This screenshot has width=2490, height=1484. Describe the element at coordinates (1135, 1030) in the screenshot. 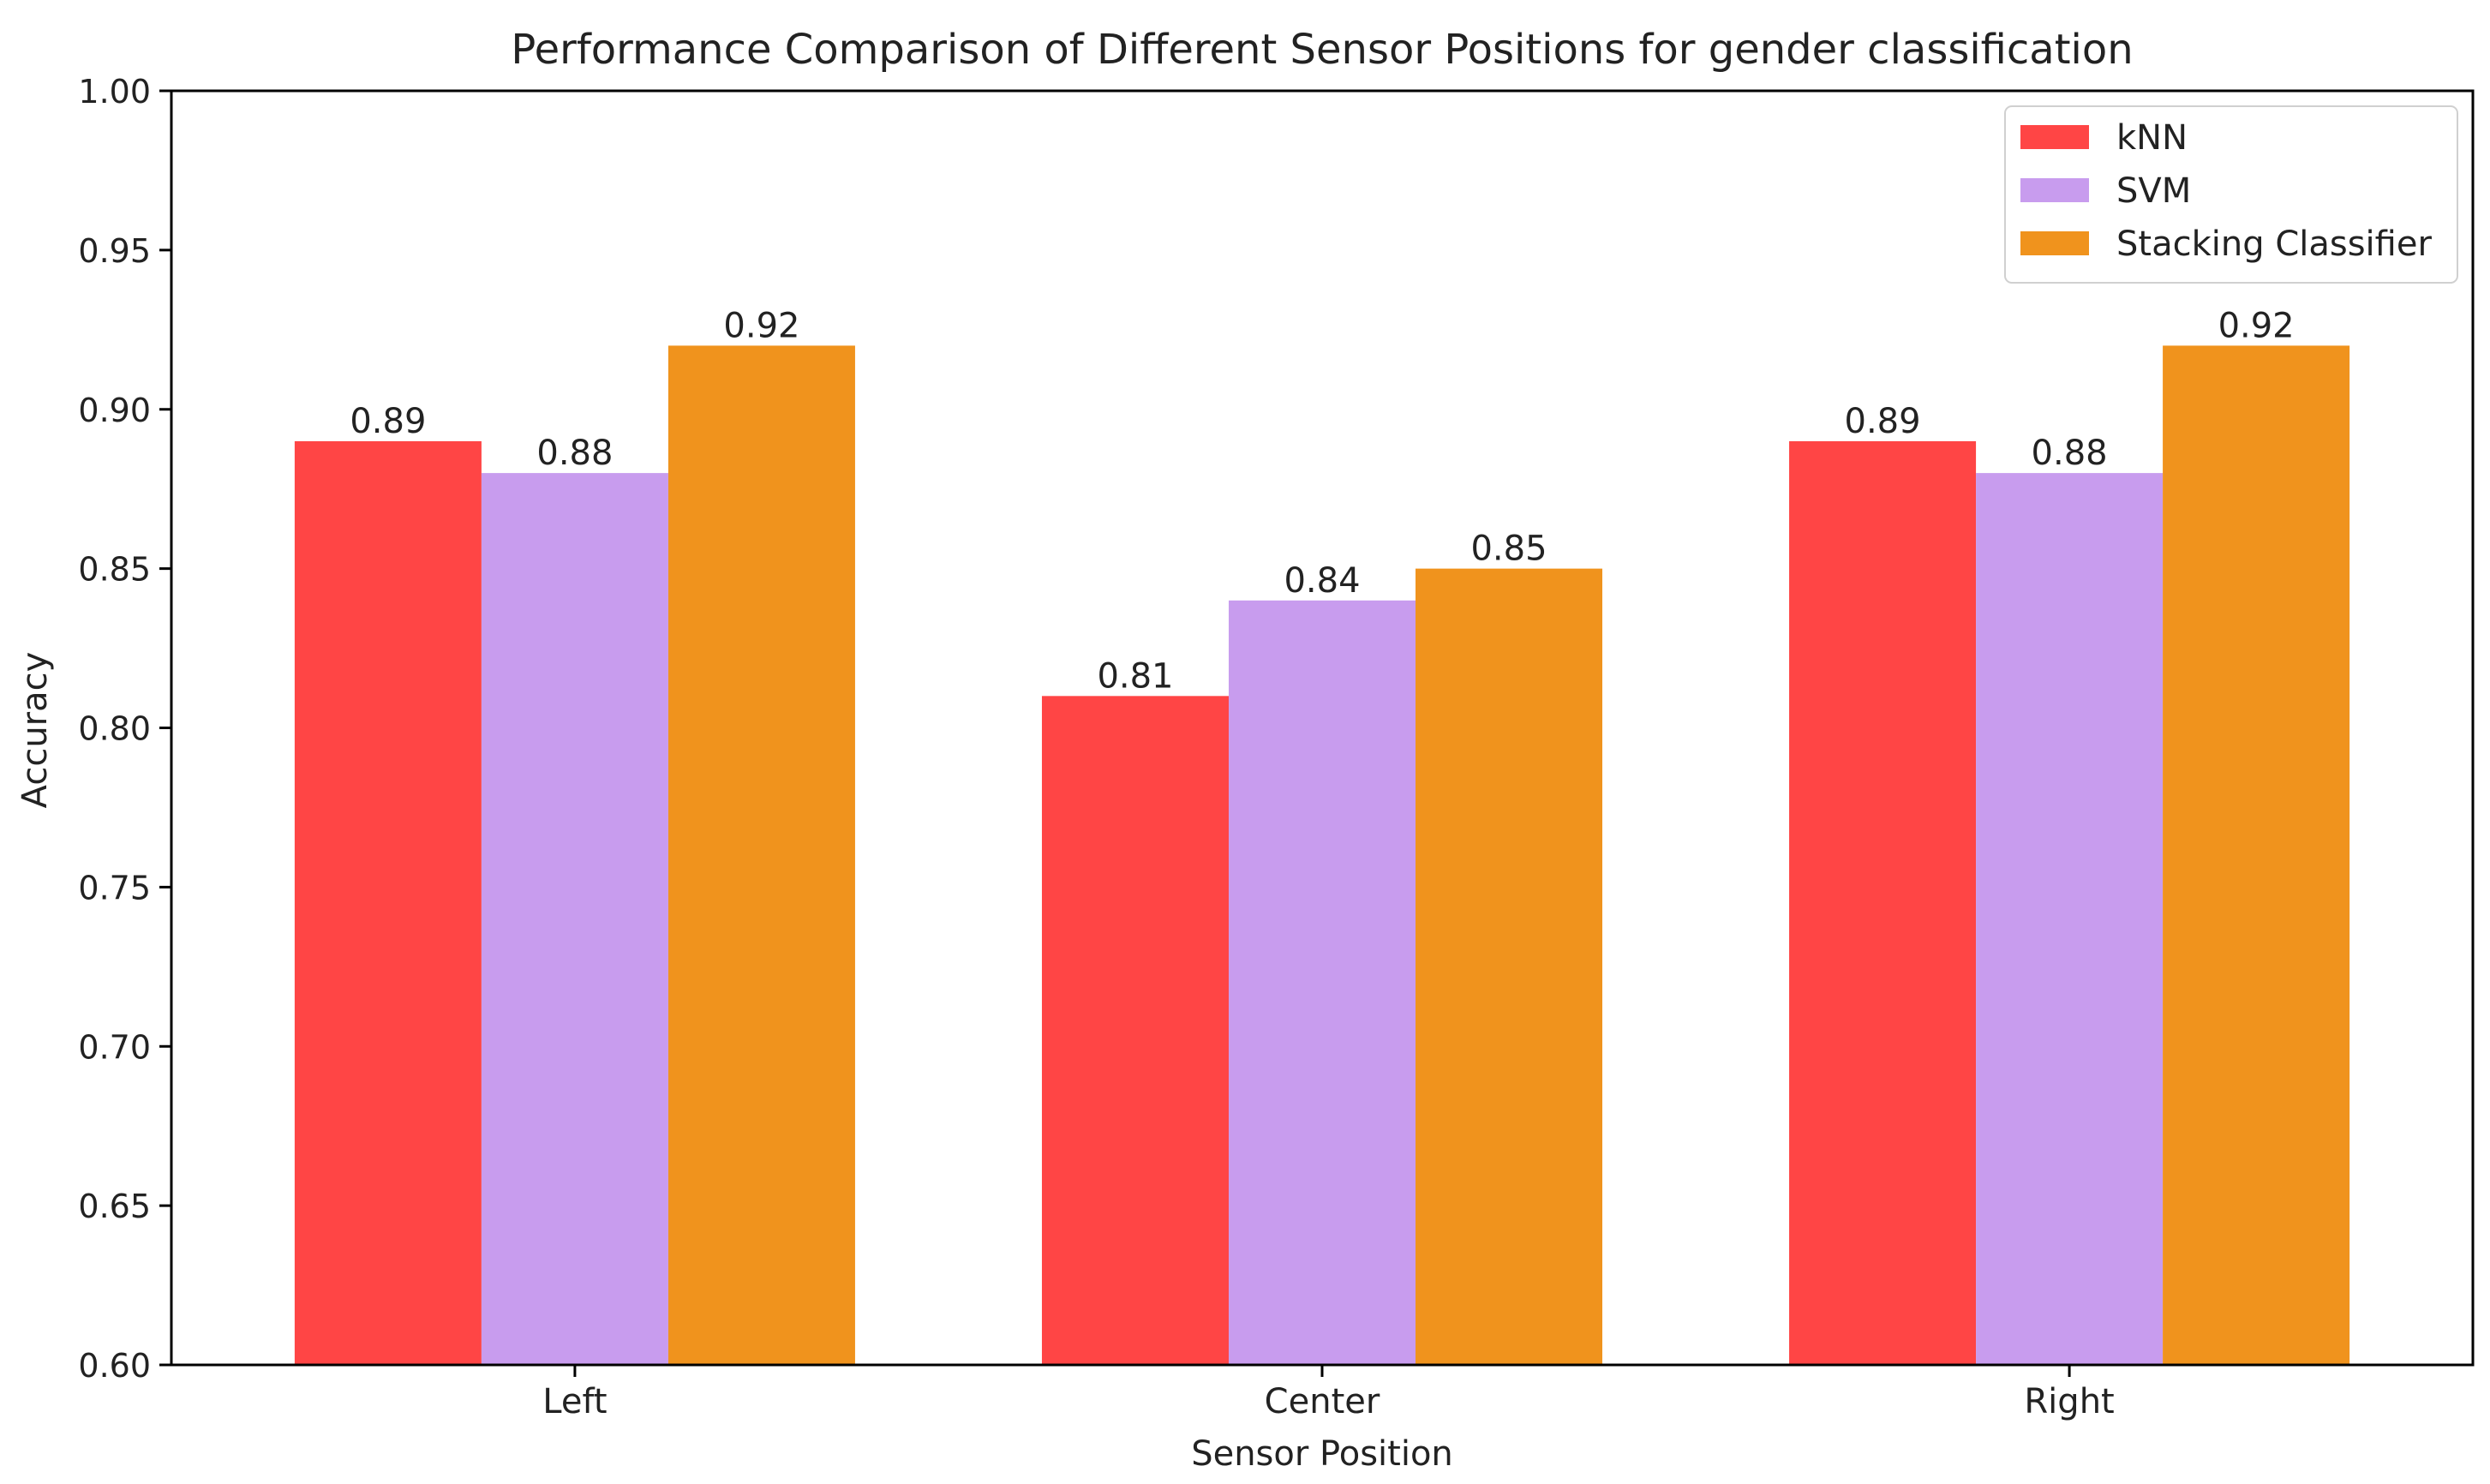

I see `bar-knn-center` at that location.